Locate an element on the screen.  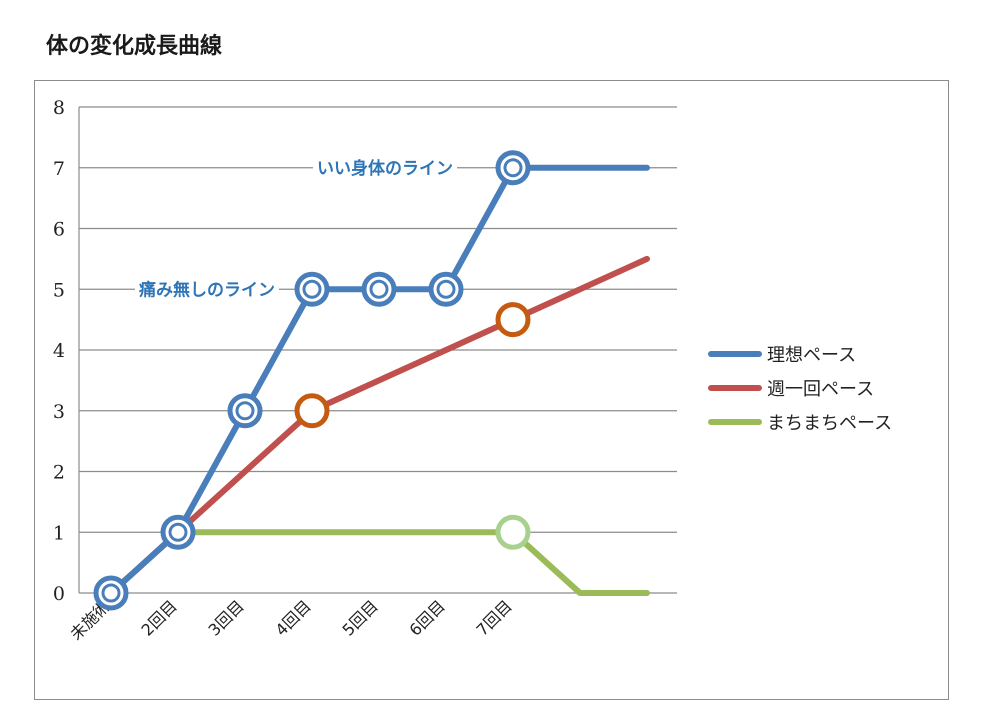
y-tick-label: 0 is located at coordinates (59, 594).